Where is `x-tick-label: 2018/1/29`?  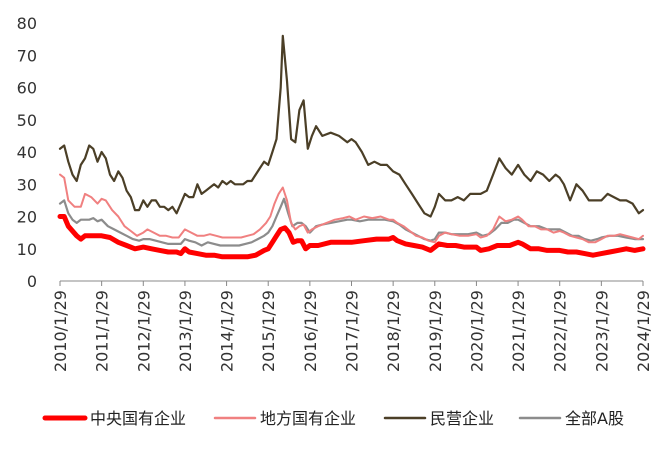 x-tick-label: 2018/1/29 is located at coordinates (393, 331).